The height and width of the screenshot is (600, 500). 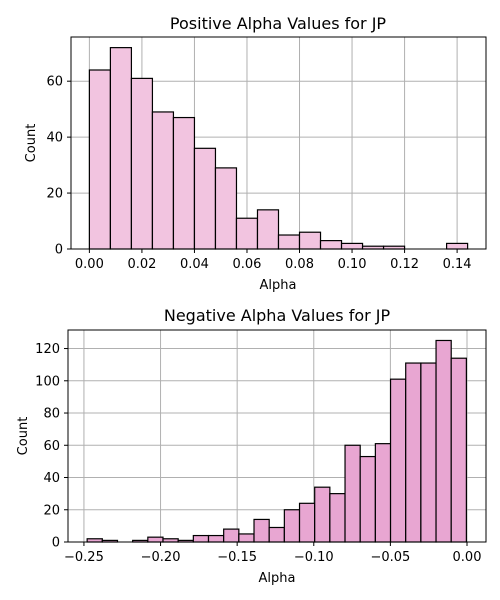 I want to click on x-tick-label: −0.25, so click(x=84, y=557).